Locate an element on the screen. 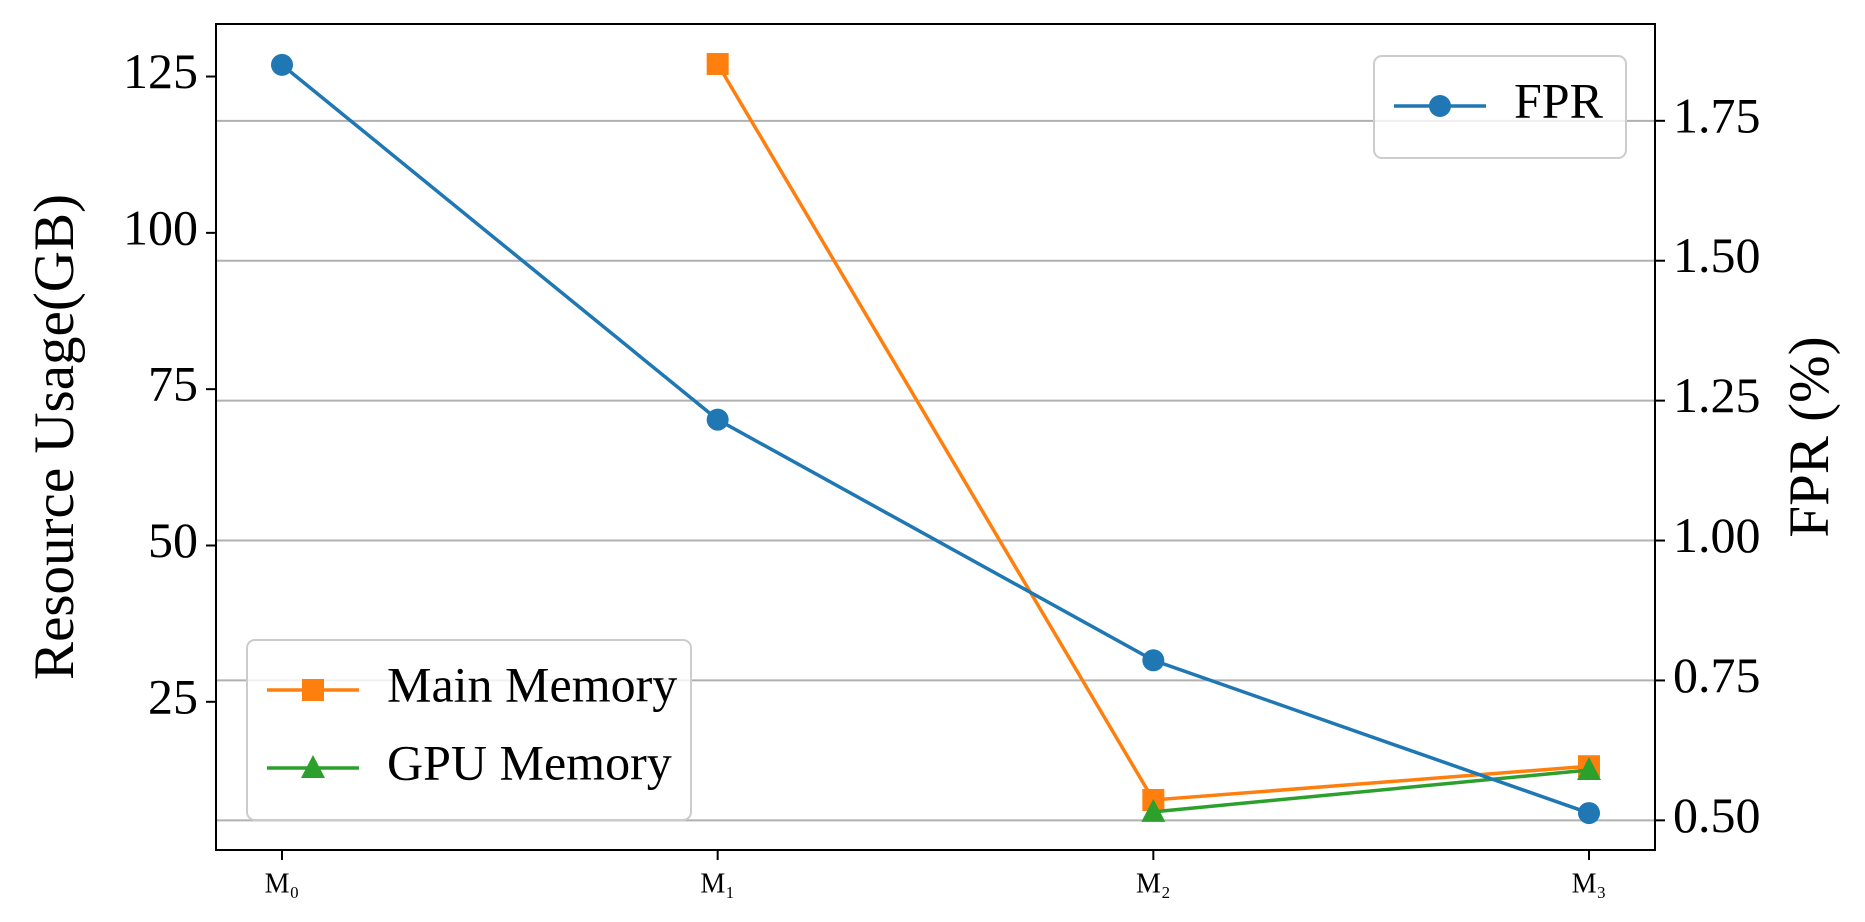 Image resolution: width=1865 pixels, height=922 pixels. x-tick-label: M₁ is located at coordinates (717, 883).